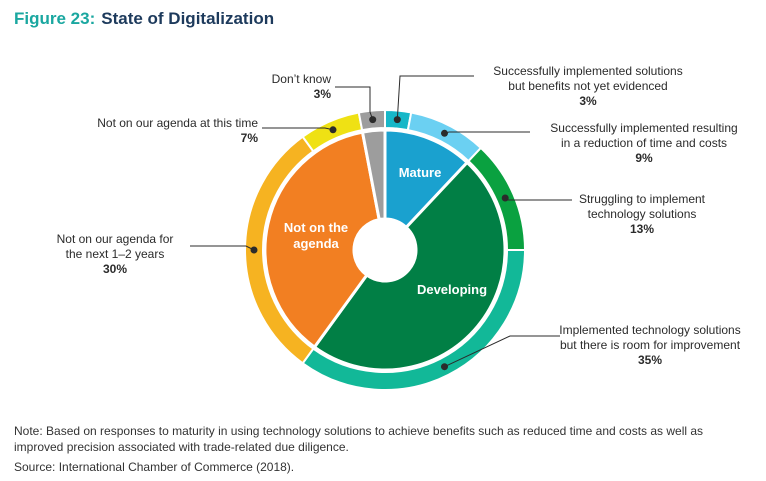 The width and height of the screenshot is (766, 481). I want to click on callout-line-not-on-our-agenda-for-the-next-1-2-years, so click(222, 248).